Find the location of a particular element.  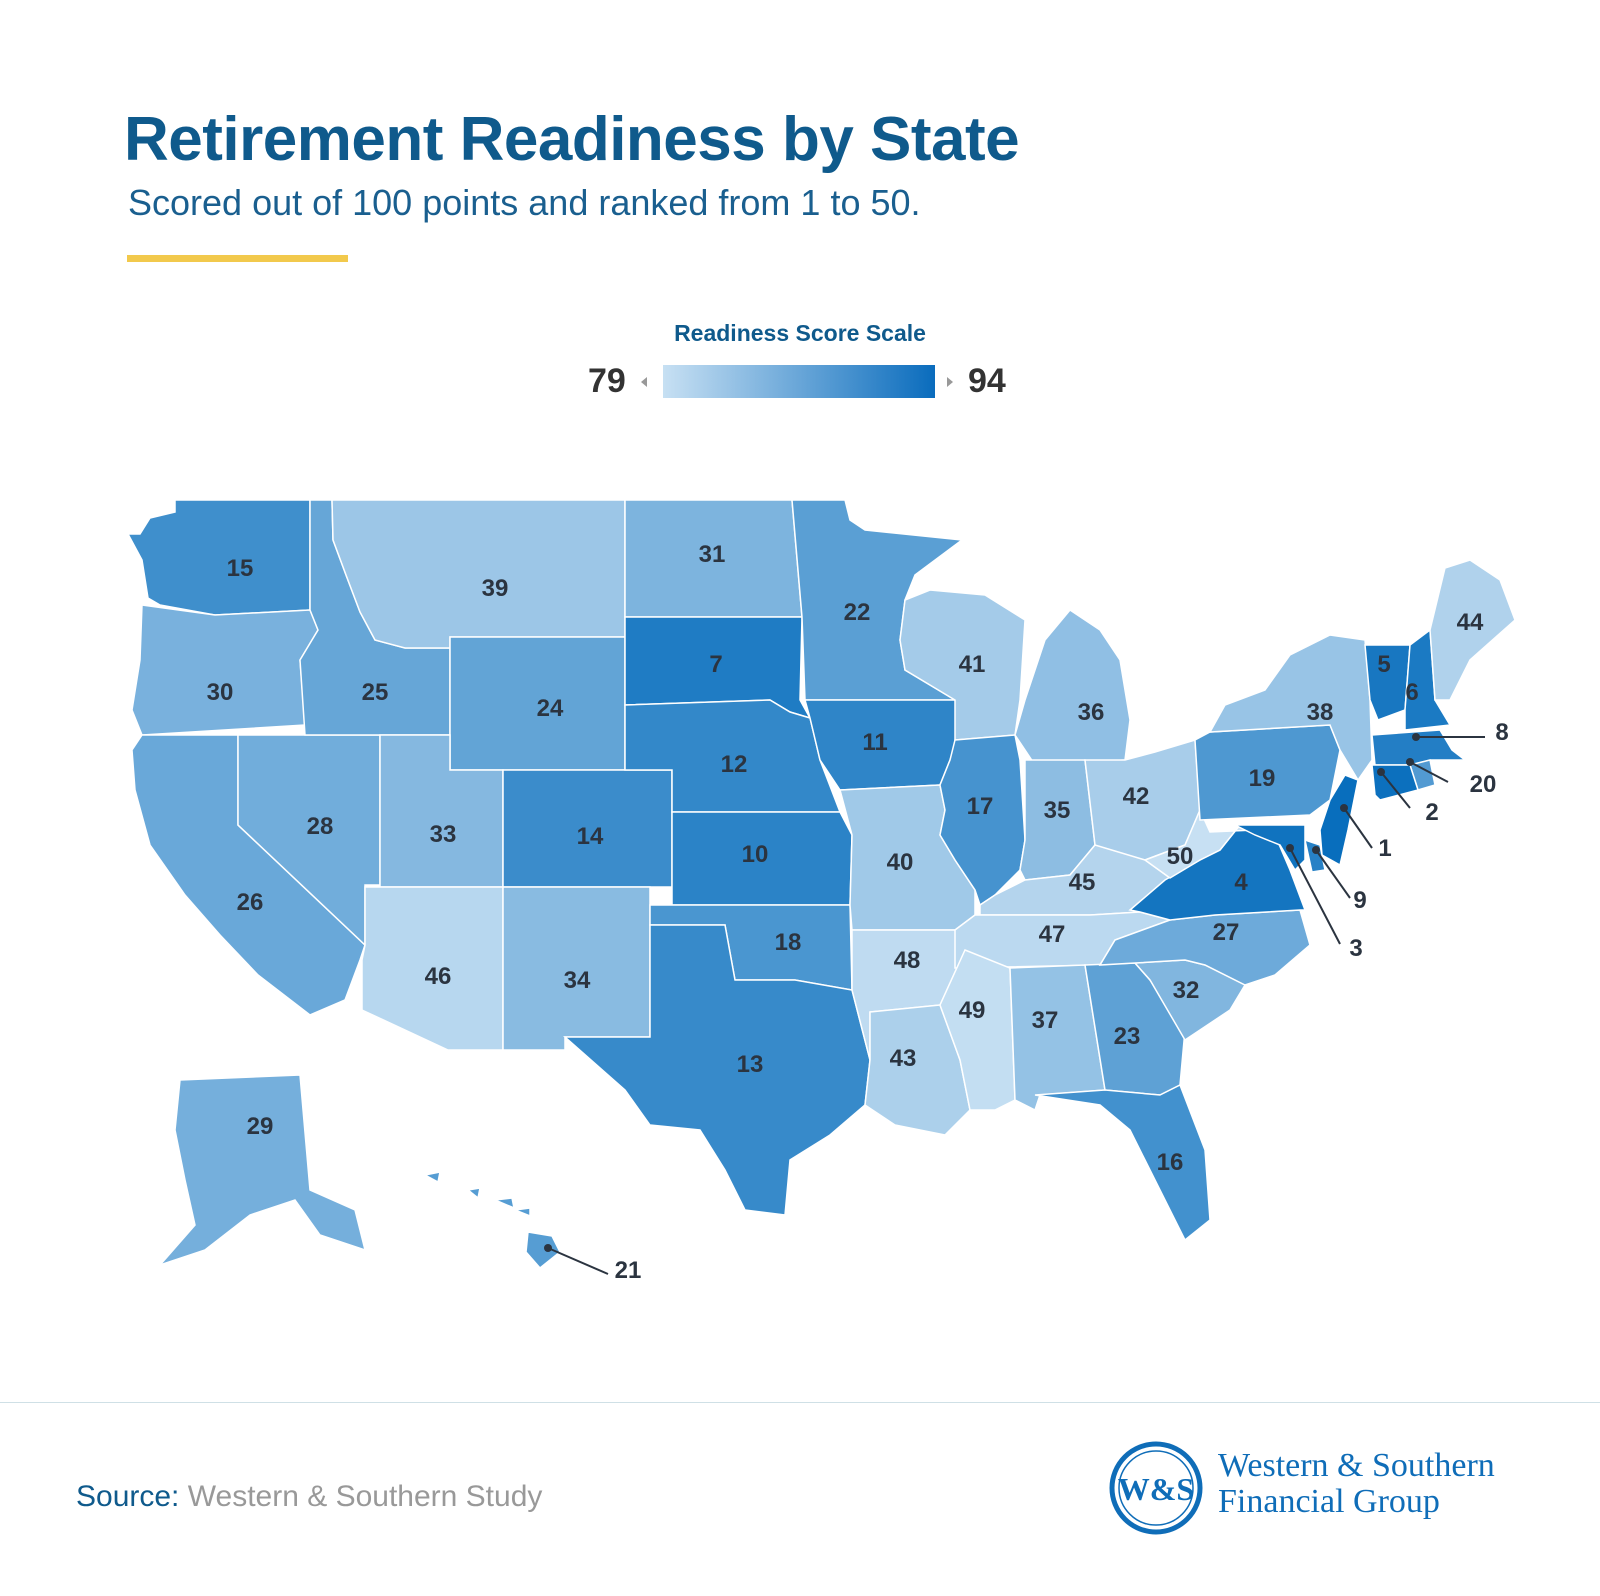

state-shape-ak is located at coordinates (262, 1170).